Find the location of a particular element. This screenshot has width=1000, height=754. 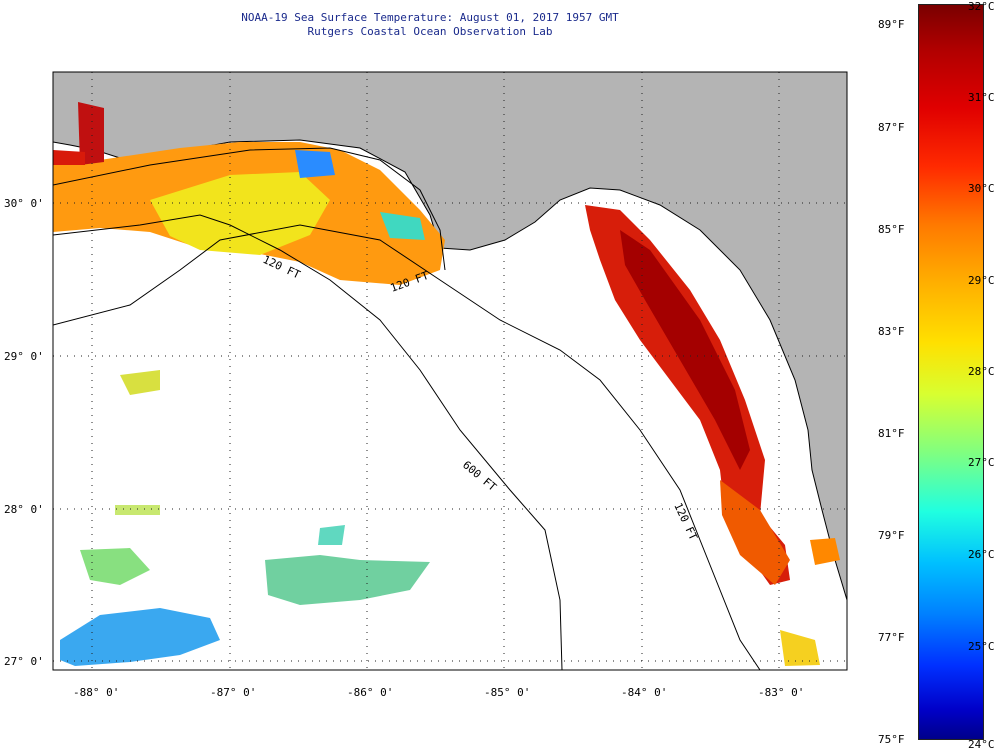

celsius-label: 30°C is located at coordinates (981, 188).